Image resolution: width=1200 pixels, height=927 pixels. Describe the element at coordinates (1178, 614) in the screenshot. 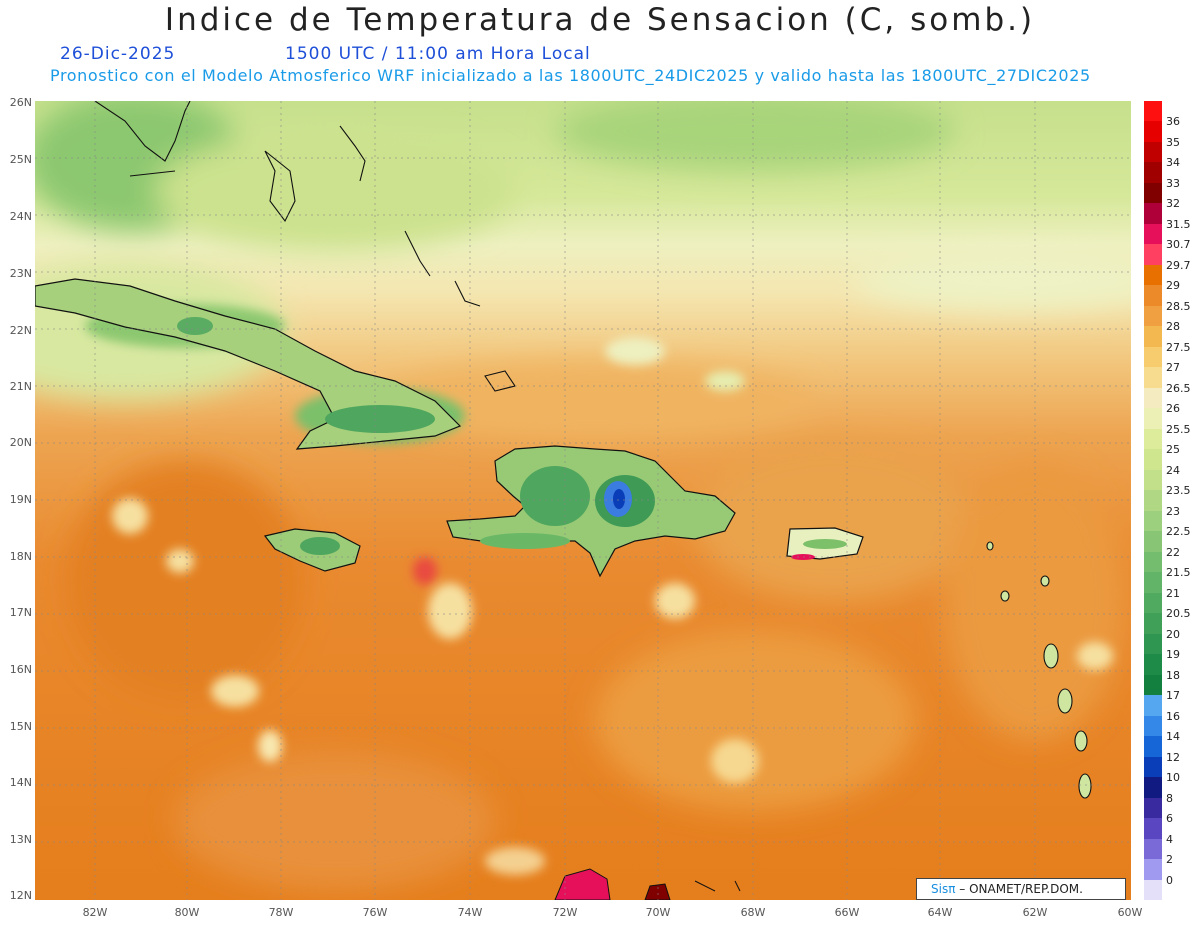

I see `color-level-label: 20.5` at that location.